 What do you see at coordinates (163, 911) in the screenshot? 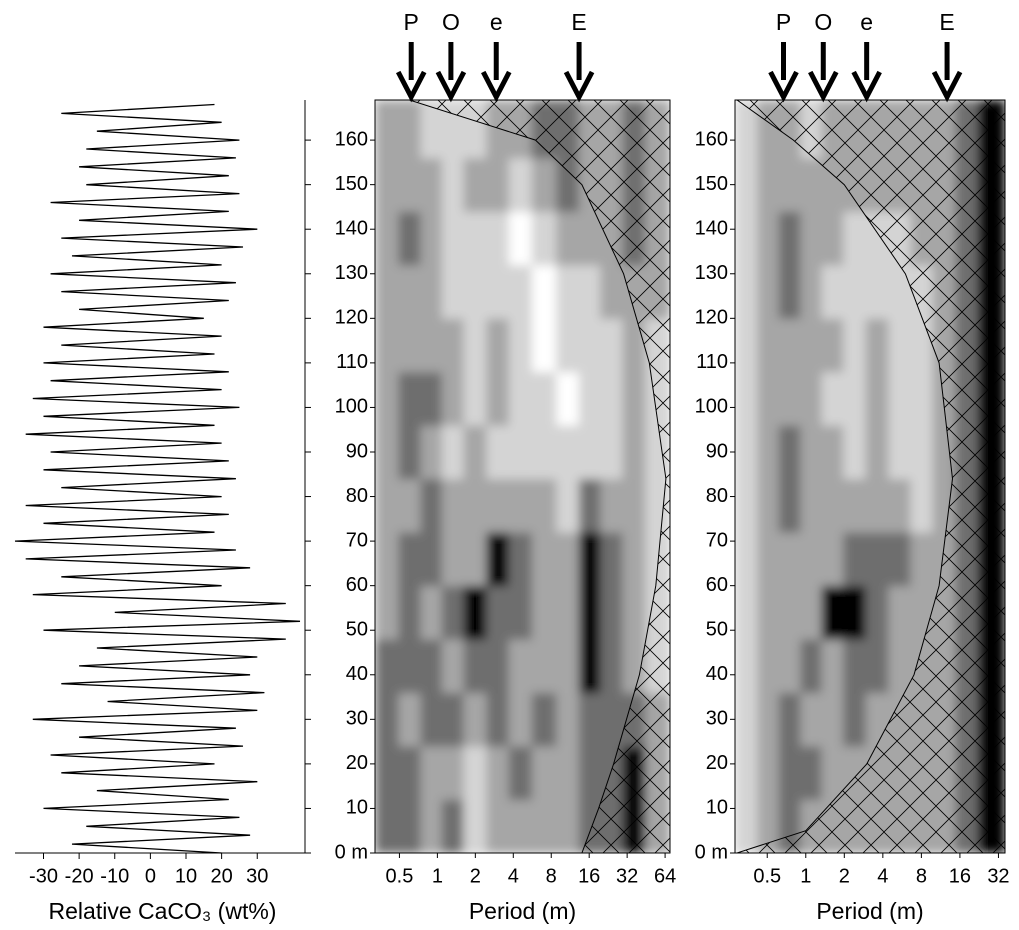
I see `x-axis-label: Relative CaCO₃ (wt%)` at bounding box center [163, 911].